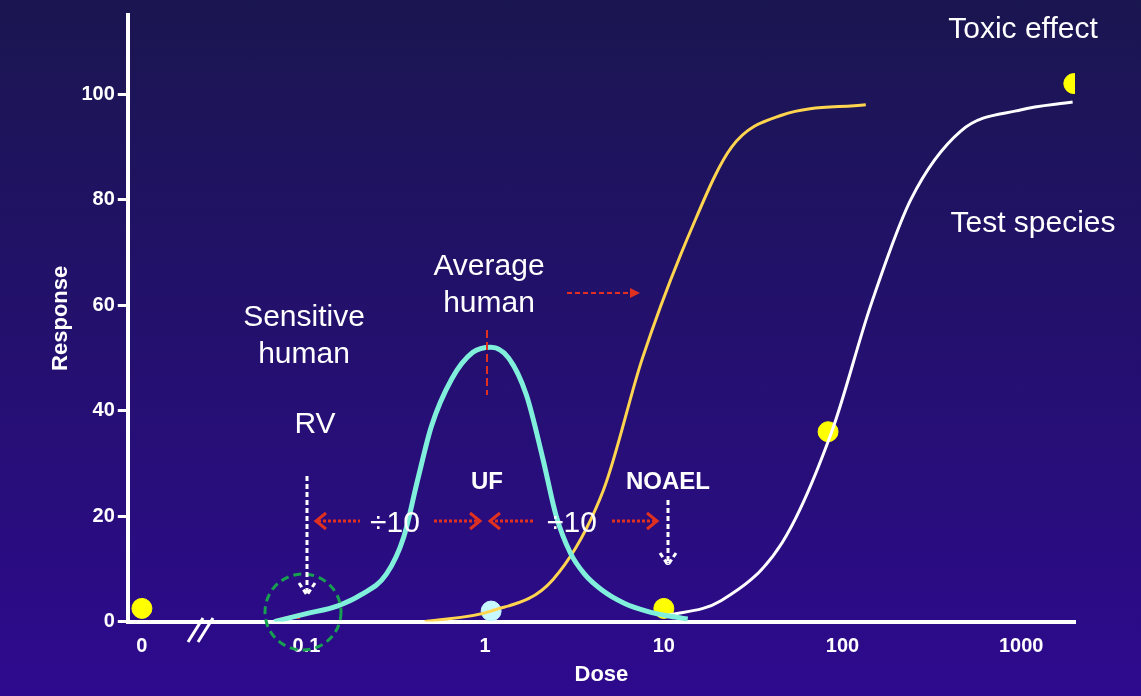  I want to click on x-tick-label: 0, so click(142, 645).